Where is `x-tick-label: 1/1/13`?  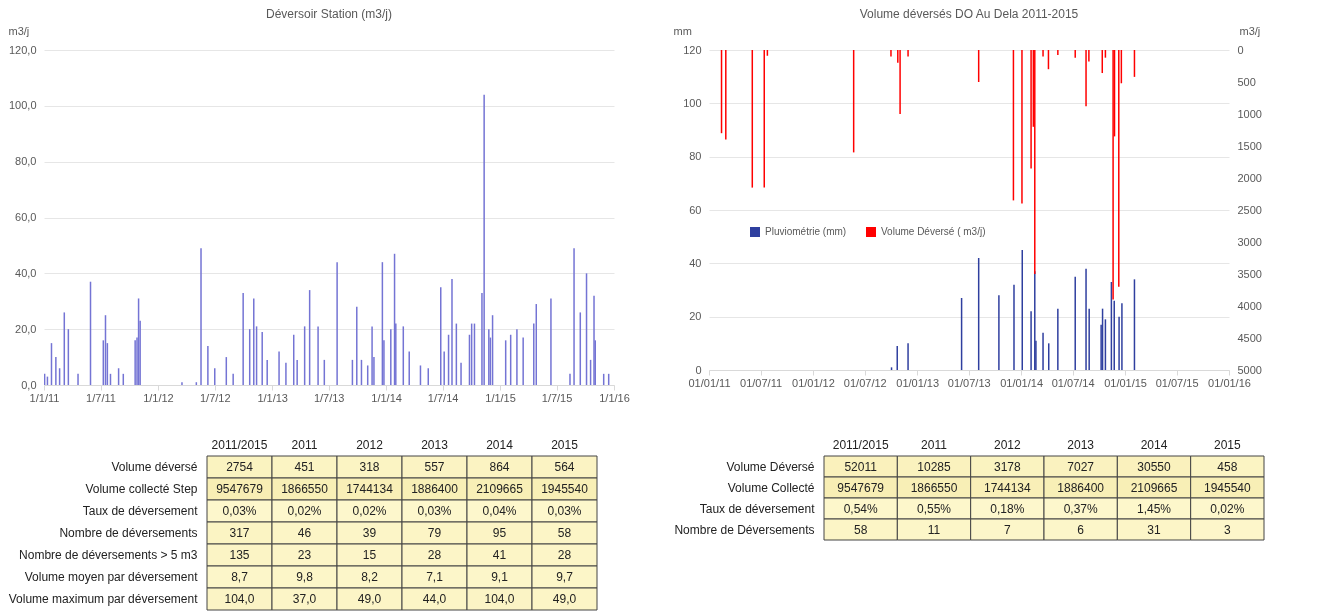
x-tick-label: 1/1/13 is located at coordinates (272, 397).